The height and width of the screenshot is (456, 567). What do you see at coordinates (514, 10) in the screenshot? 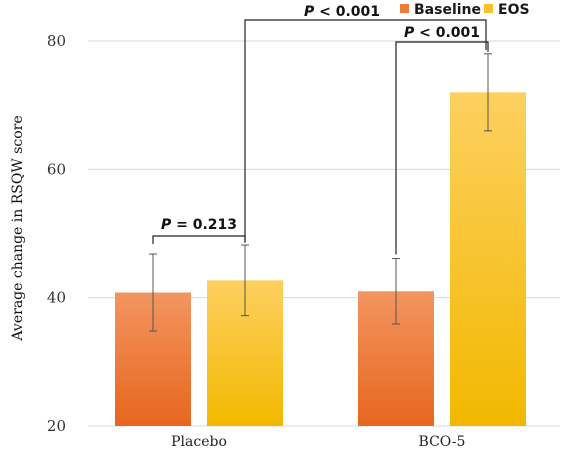
I see `legend-label-eos: EOS` at bounding box center [514, 10].